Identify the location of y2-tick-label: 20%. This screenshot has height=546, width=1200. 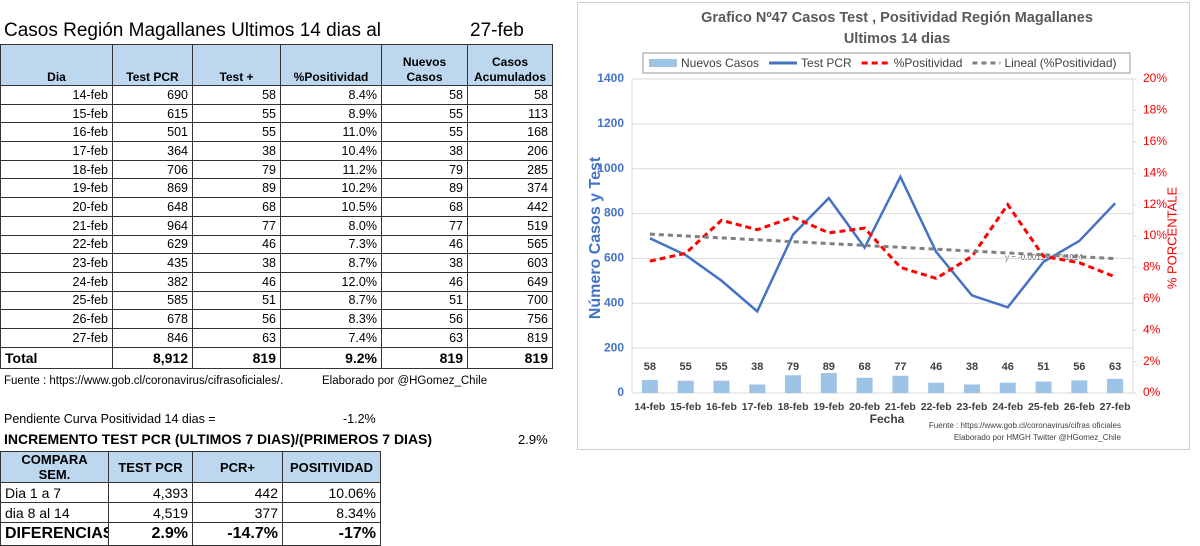
(1155, 78).